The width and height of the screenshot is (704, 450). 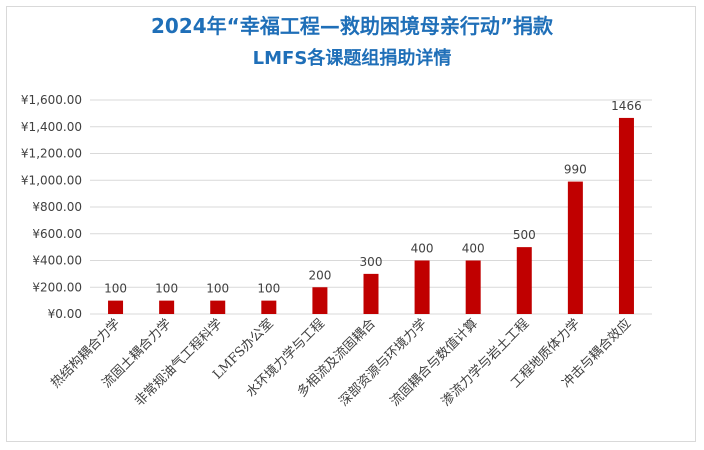 I want to click on data-label: 990, so click(x=575, y=170).